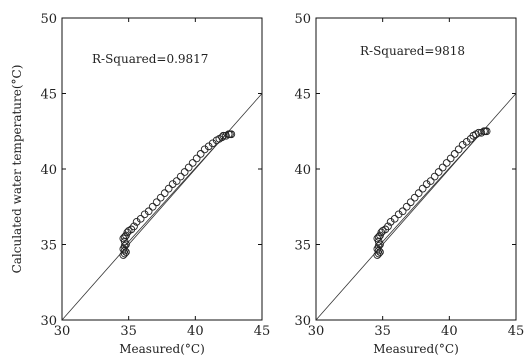 This screenshot has width=524, height=361. I want to click on r-squared-annotation: R-Squared=9818, so click(412, 51).